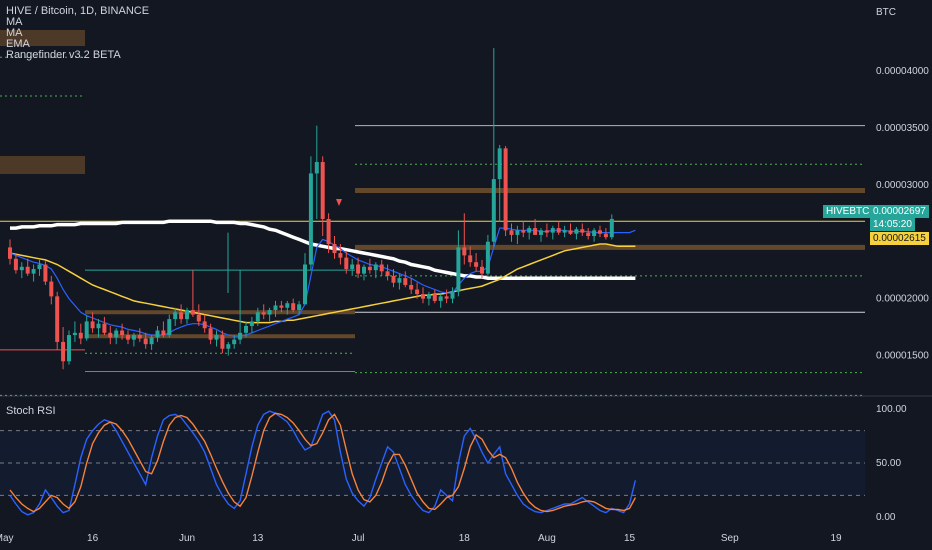 This screenshot has width=932, height=550. Describe the element at coordinates (7, 538) in the screenshot. I see `time-tick-label: May` at that location.